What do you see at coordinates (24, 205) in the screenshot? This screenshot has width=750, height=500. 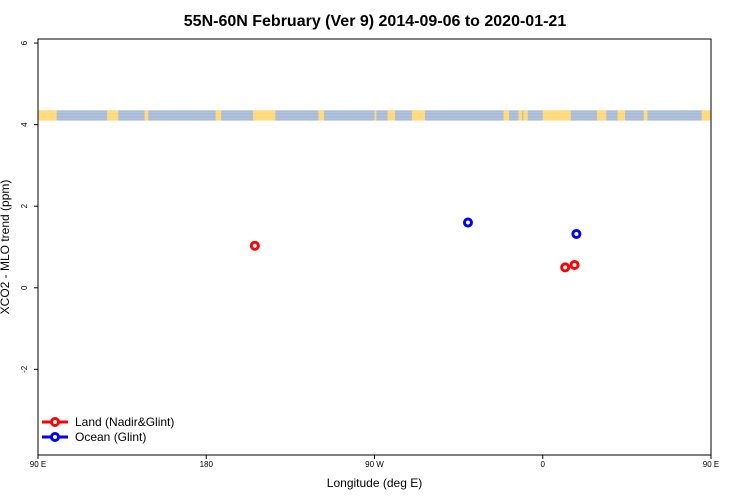 I see `y-tick-label: 2` at bounding box center [24, 205].